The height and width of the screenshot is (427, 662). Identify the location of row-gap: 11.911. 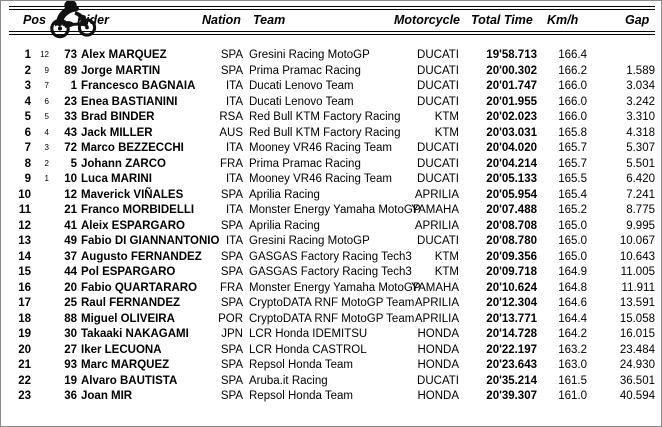
(638, 287).